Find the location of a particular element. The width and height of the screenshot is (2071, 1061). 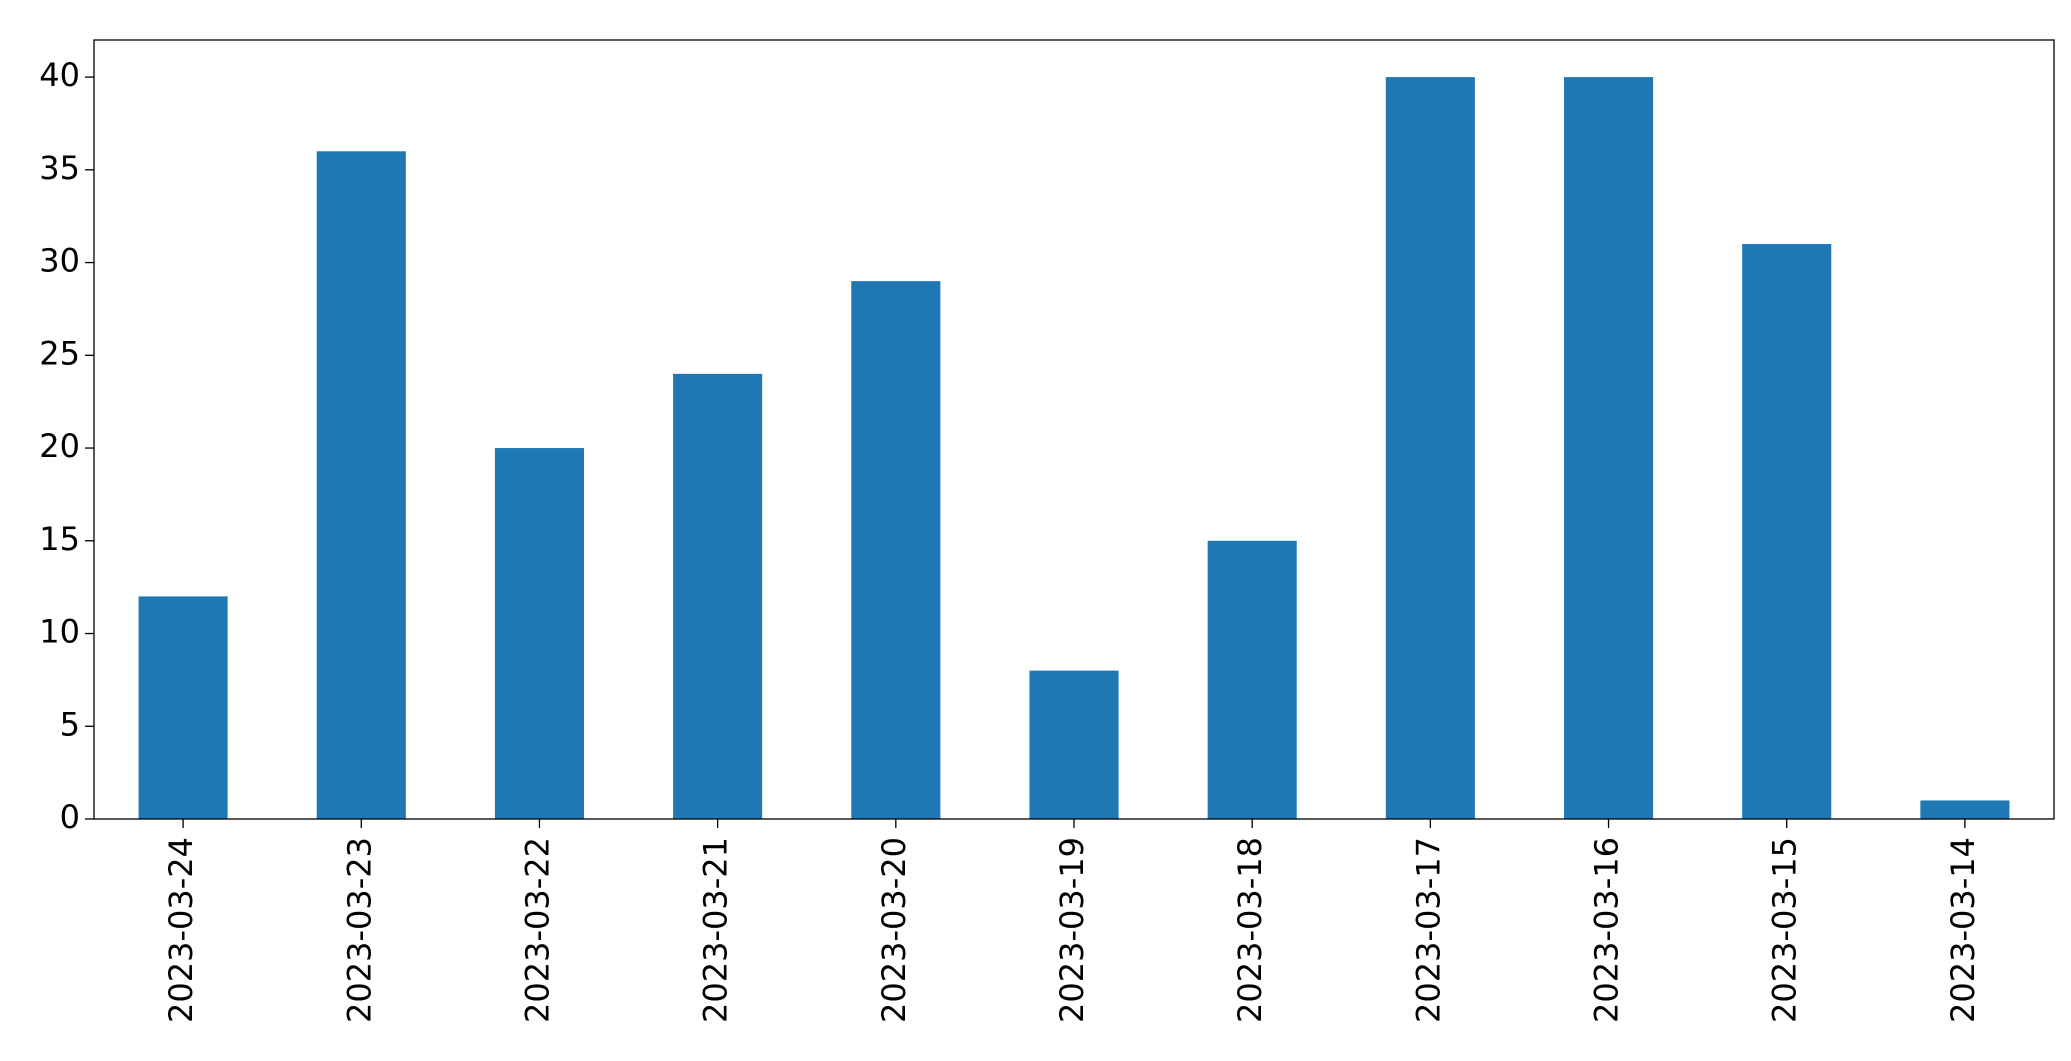

y-tick-label: 30 is located at coordinates (59, 261).